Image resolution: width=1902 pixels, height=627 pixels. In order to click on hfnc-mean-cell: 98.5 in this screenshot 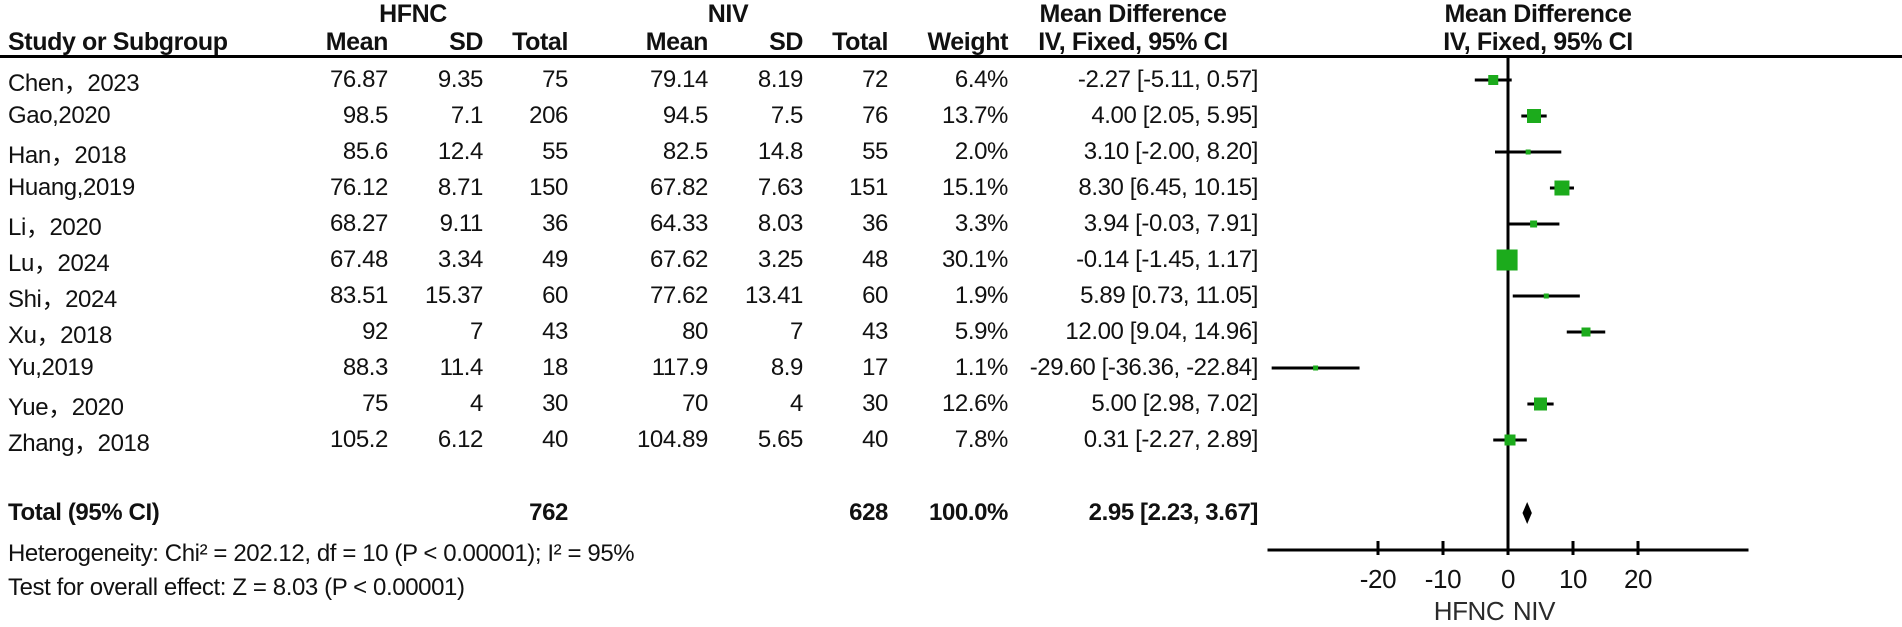, I will do `click(365, 115)`.